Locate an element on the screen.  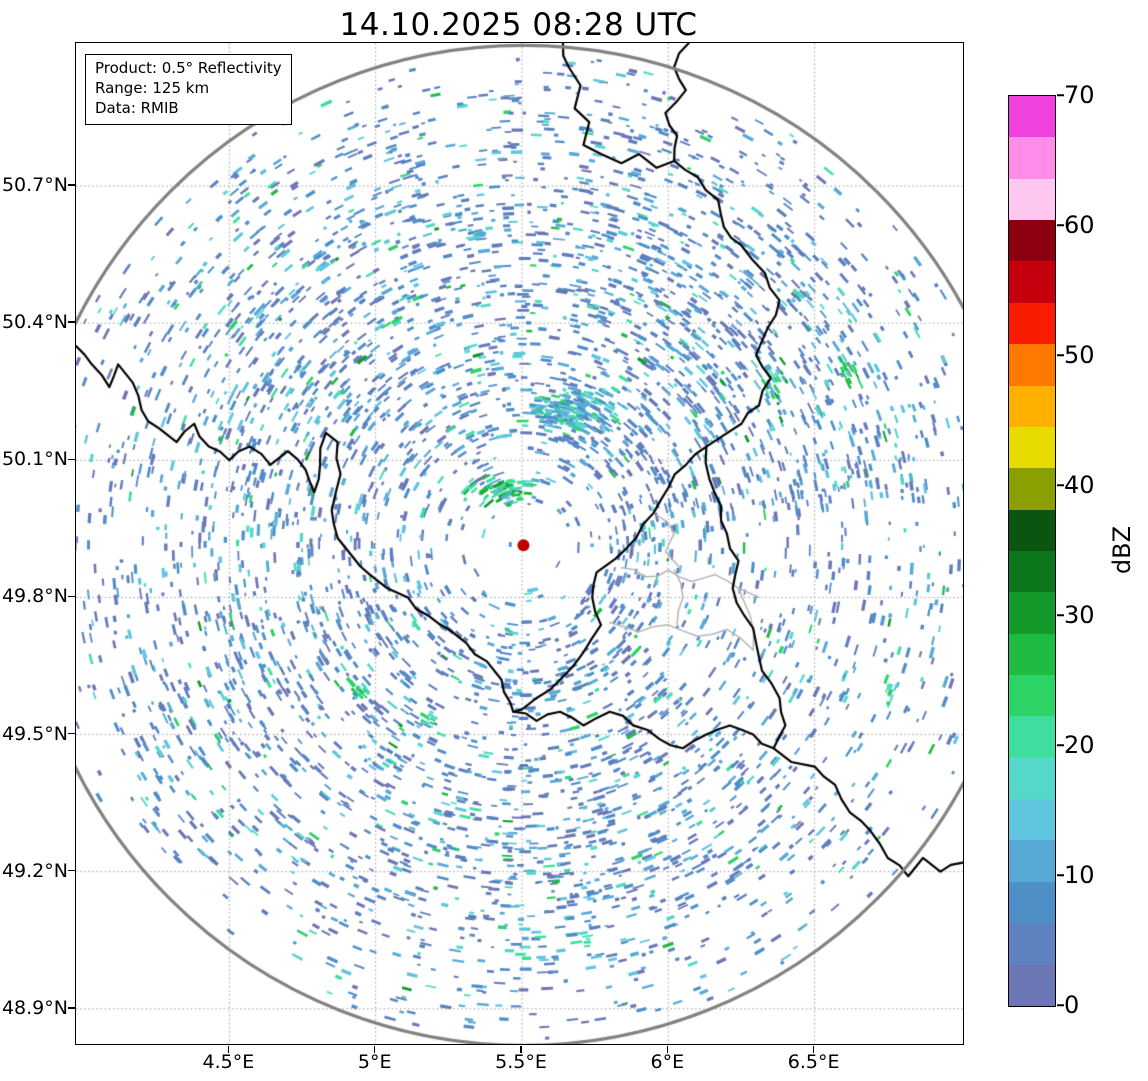
colorbar-unit-label: dBZ is located at coordinates (1122, 550).